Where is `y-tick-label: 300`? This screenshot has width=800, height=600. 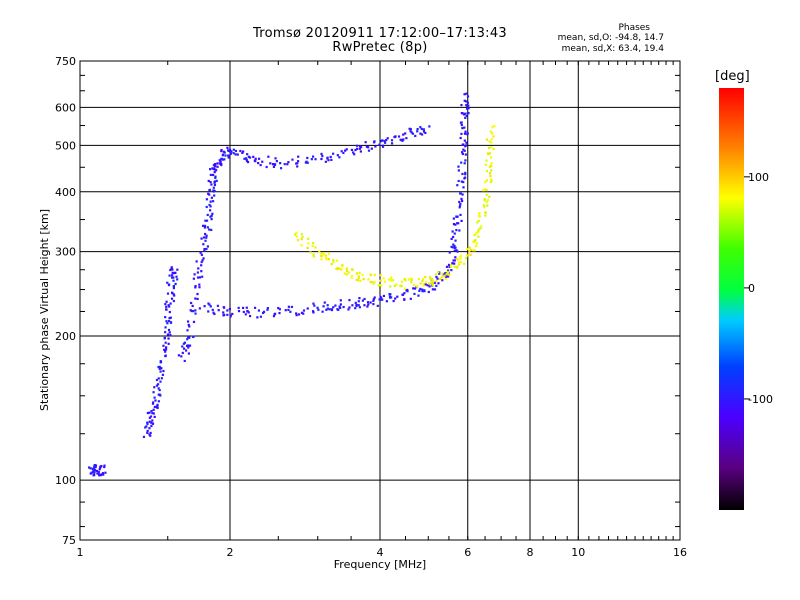 y-tick-label: 300 is located at coordinates (65, 252).